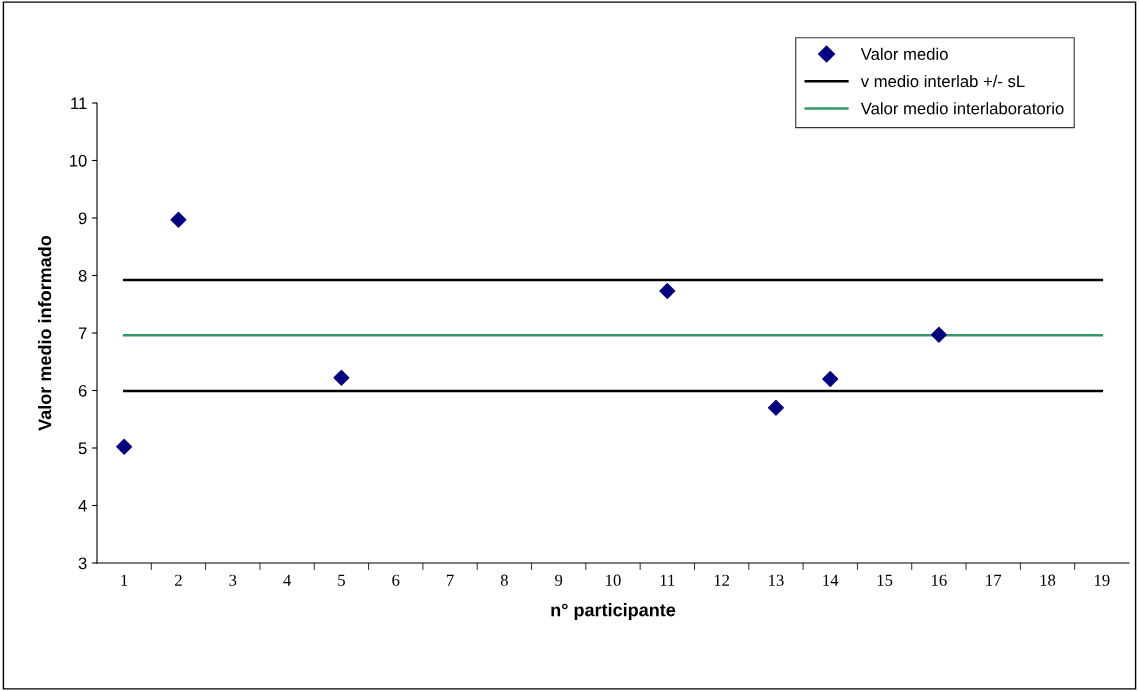  What do you see at coordinates (82, 563) in the screenshot?
I see `y-tick-label: 3` at bounding box center [82, 563].